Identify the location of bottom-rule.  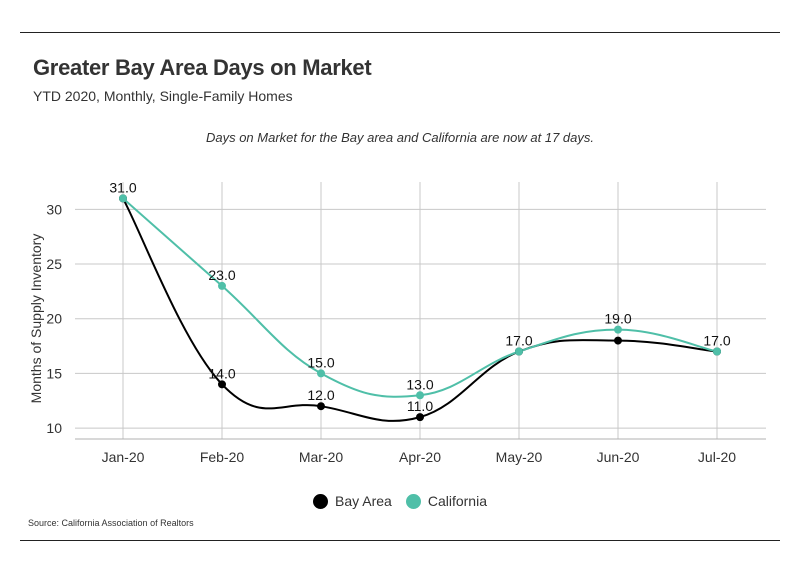
(400, 540).